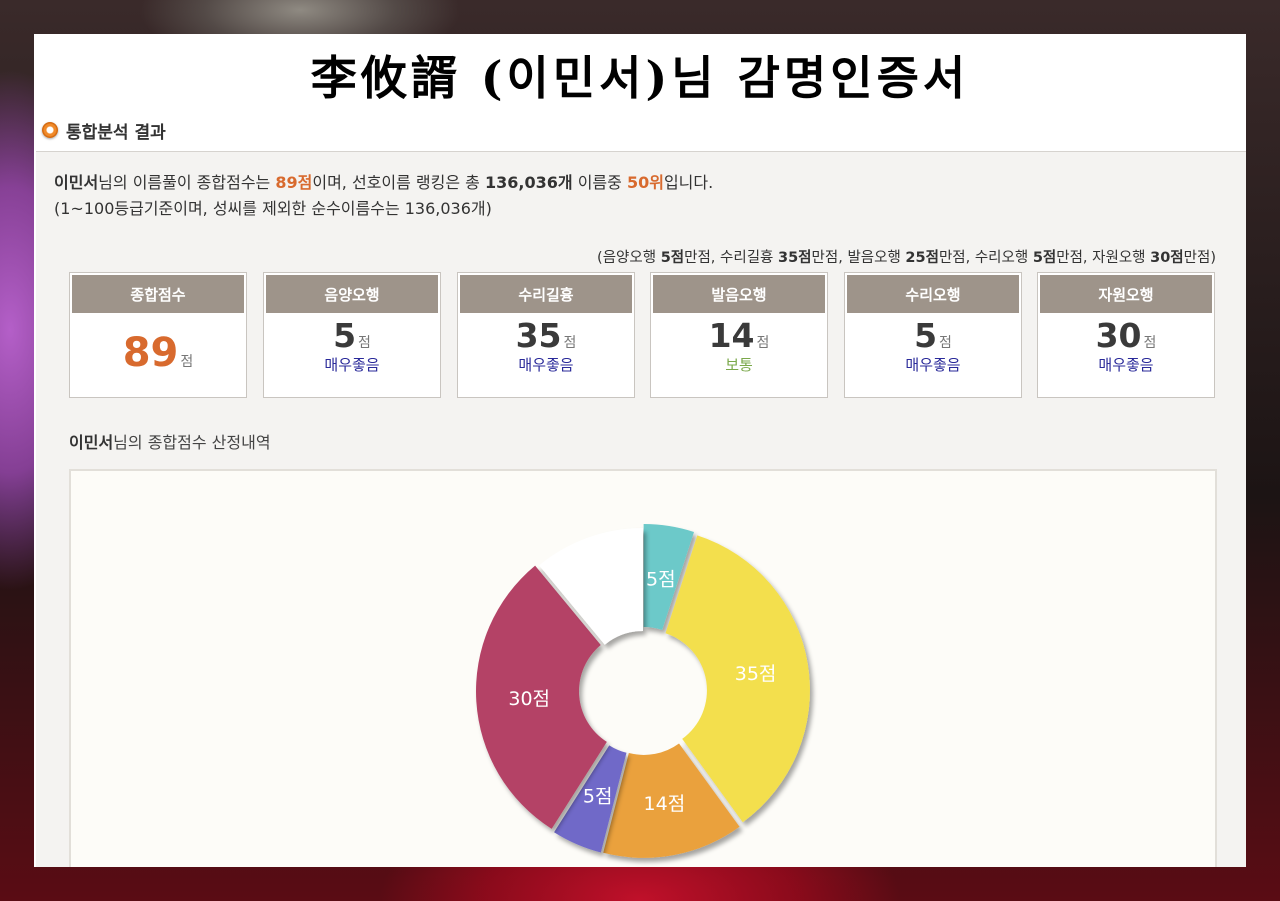 This screenshot has height=901, width=1280. Describe the element at coordinates (956, 258) in the screenshot. I see `max-suffix-3: 만점,` at that location.